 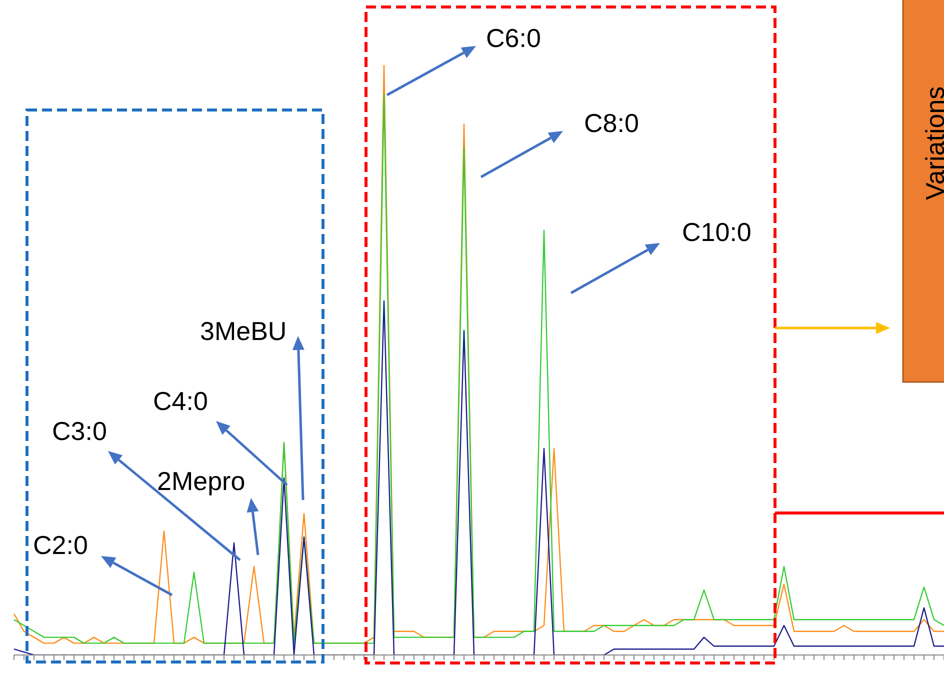 What do you see at coordinates (717, 232) in the screenshot?
I see `annotation: C10:0` at bounding box center [717, 232].